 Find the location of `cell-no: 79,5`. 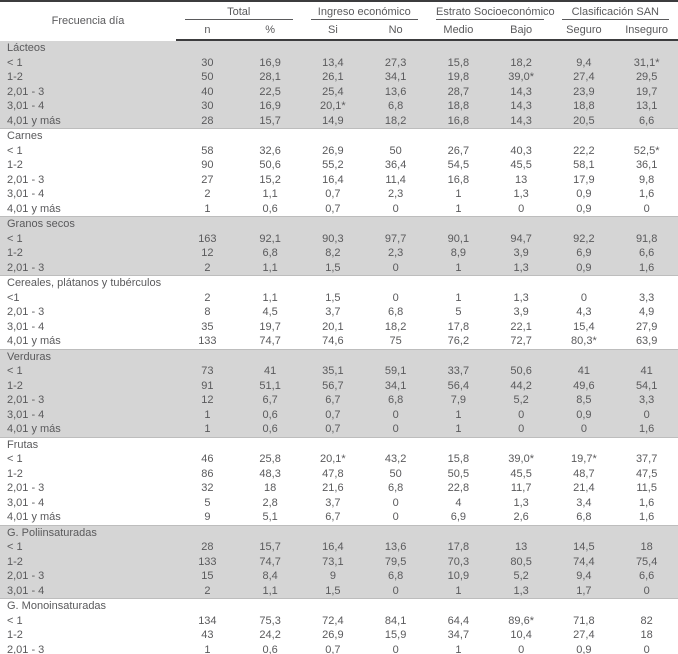

cell-no: 79,5 is located at coordinates (396, 561).